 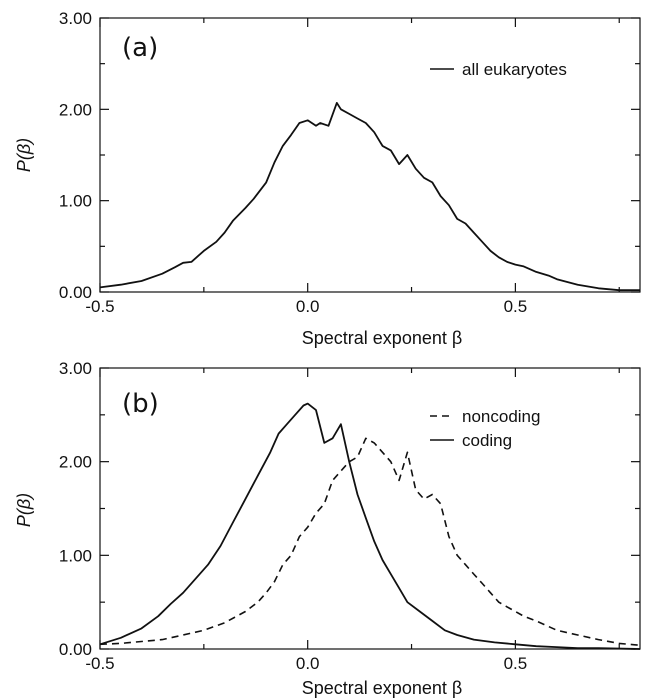 What do you see at coordinates (501, 416) in the screenshot?
I see `legend-label: noncoding` at bounding box center [501, 416].